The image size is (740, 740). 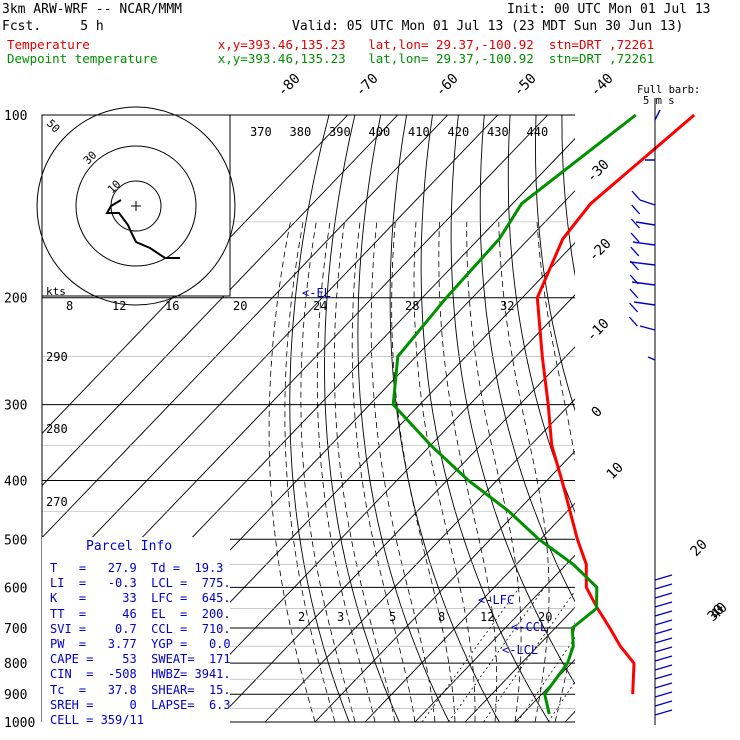 What do you see at coordinates (140, 628) in the screenshot?
I see `parcel-info-row: SVI = 0.7 CCL = 710.` at bounding box center [140, 628].